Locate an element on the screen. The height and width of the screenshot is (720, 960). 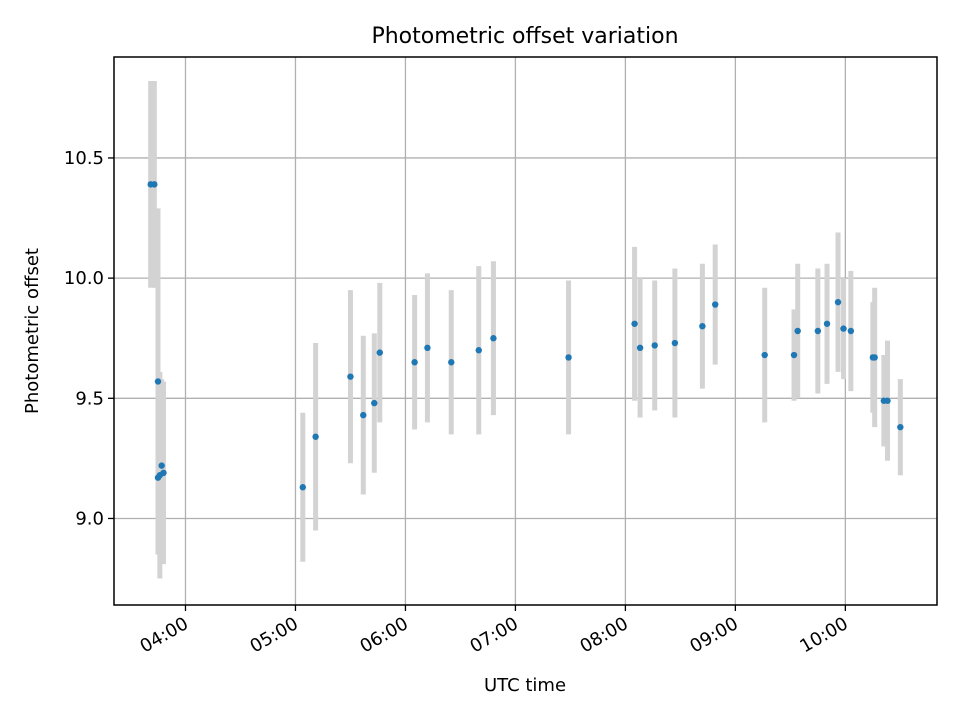
x-tick-label: 07:00 is located at coordinates (493, 635).